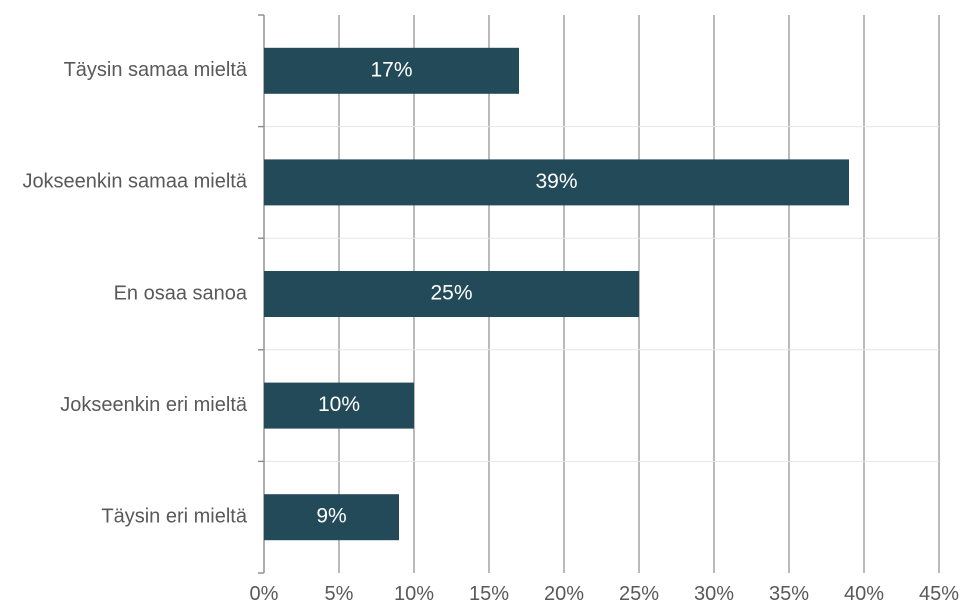 The width and height of the screenshot is (964, 609). I want to click on x-tick-label: 25%, so click(639, 594).